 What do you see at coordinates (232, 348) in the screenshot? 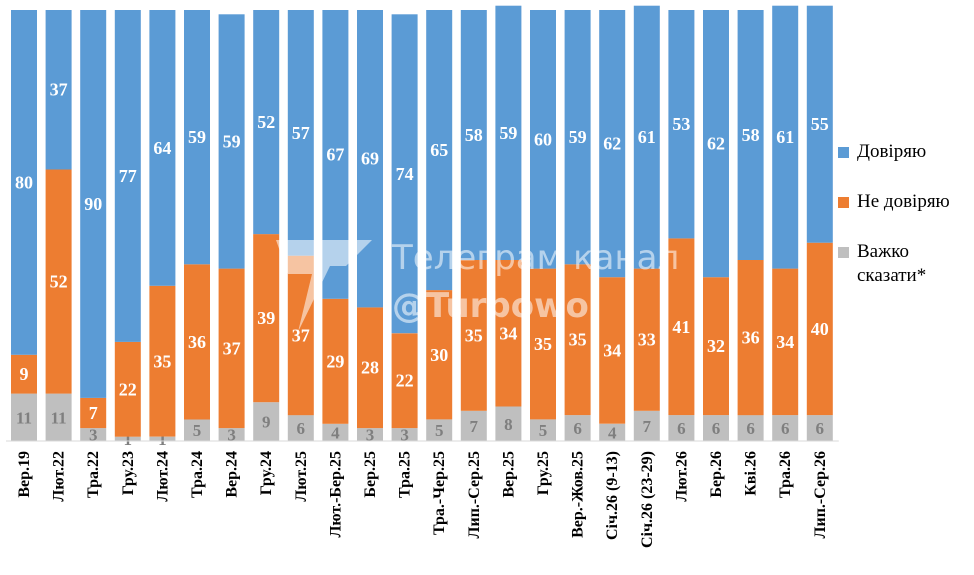
I see `data-label: 37` at bounding box center [232, 348].